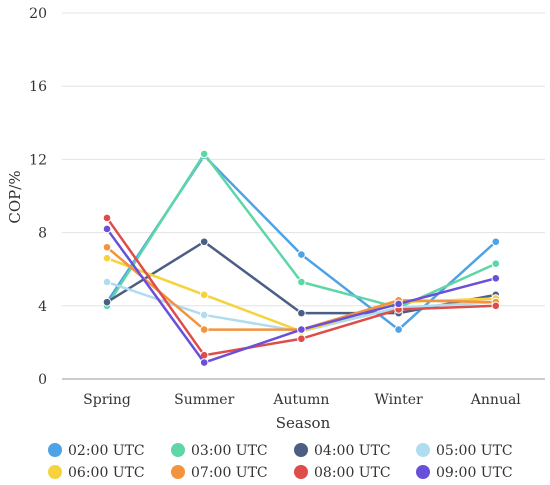  What do you see at coordinates (42, 380) in the screenshot?
I see `y-tick-label: 0` at bounding box center [42, 380].